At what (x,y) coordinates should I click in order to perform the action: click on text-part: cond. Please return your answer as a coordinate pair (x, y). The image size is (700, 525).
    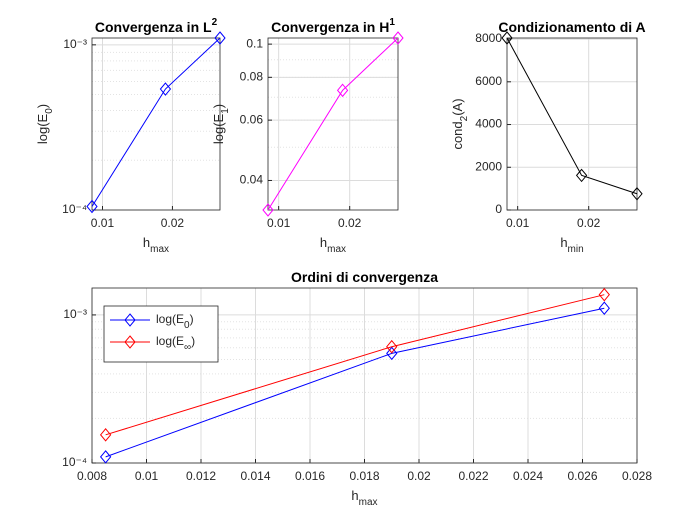
    Looking at the image, I should click on (457, 135).